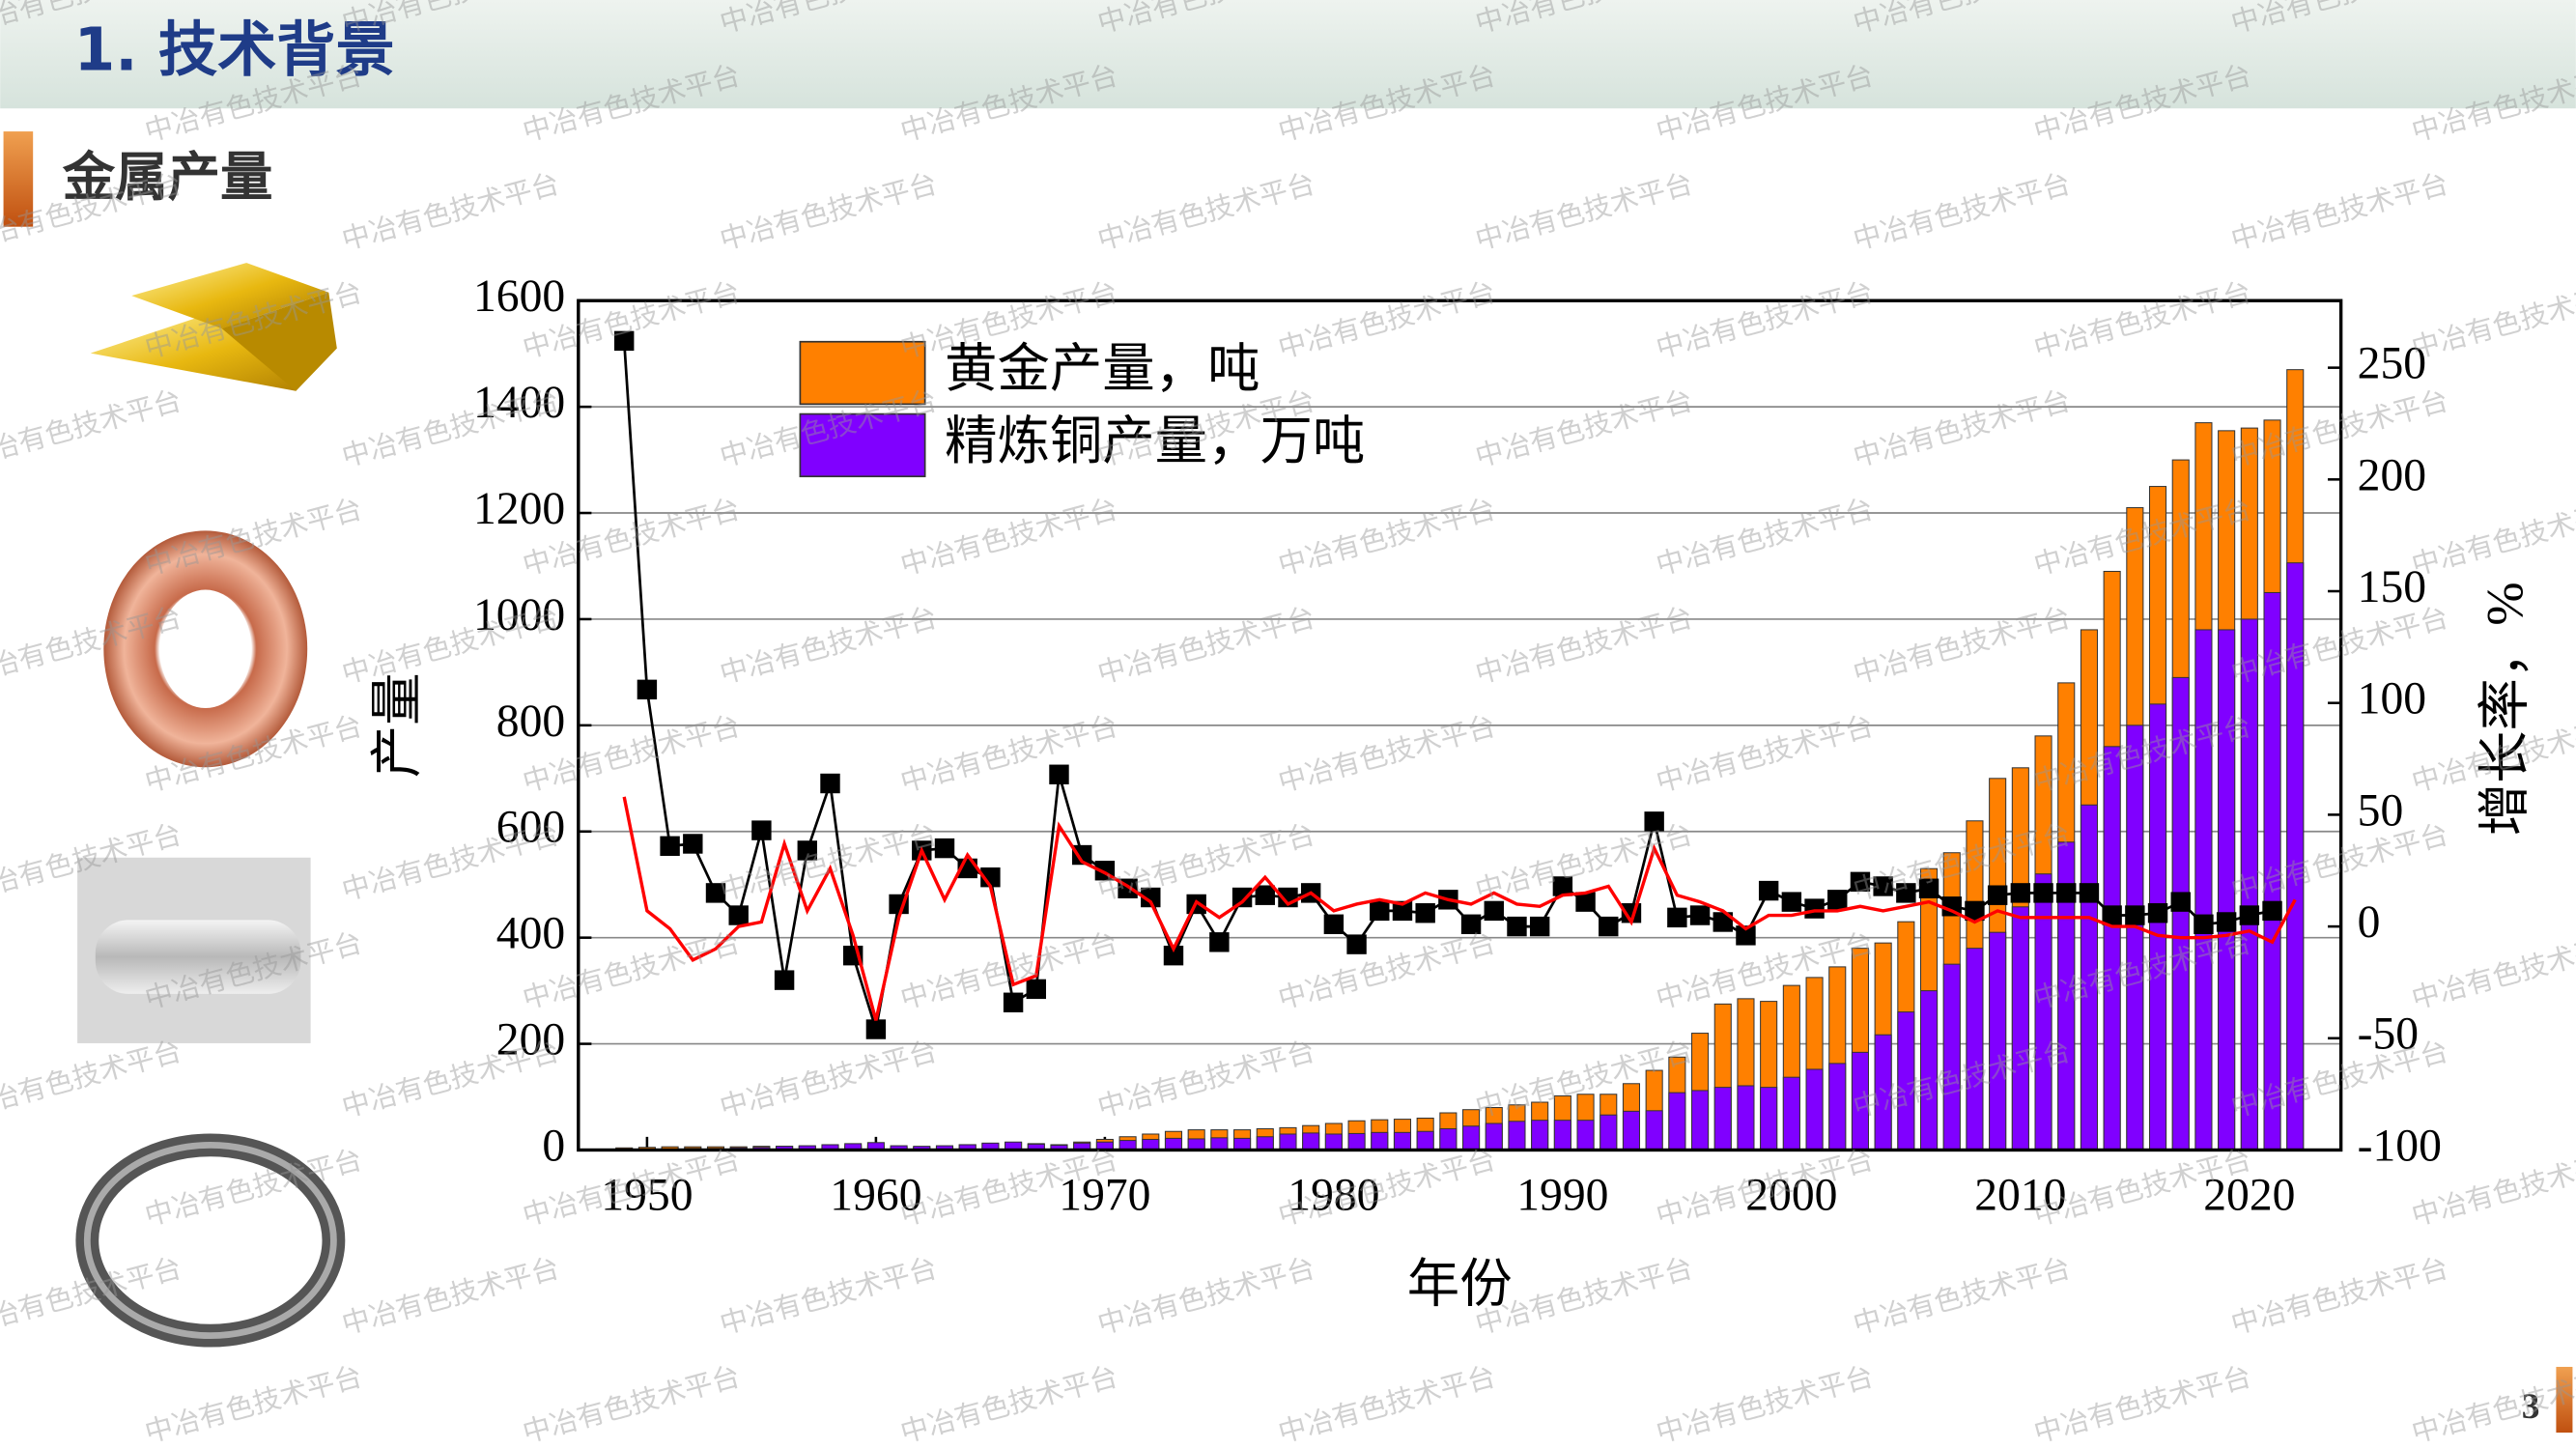 The width and height of the screenshot is (2576, 1449). I want to click on y-tick-label: 200, so click(530, 1039).